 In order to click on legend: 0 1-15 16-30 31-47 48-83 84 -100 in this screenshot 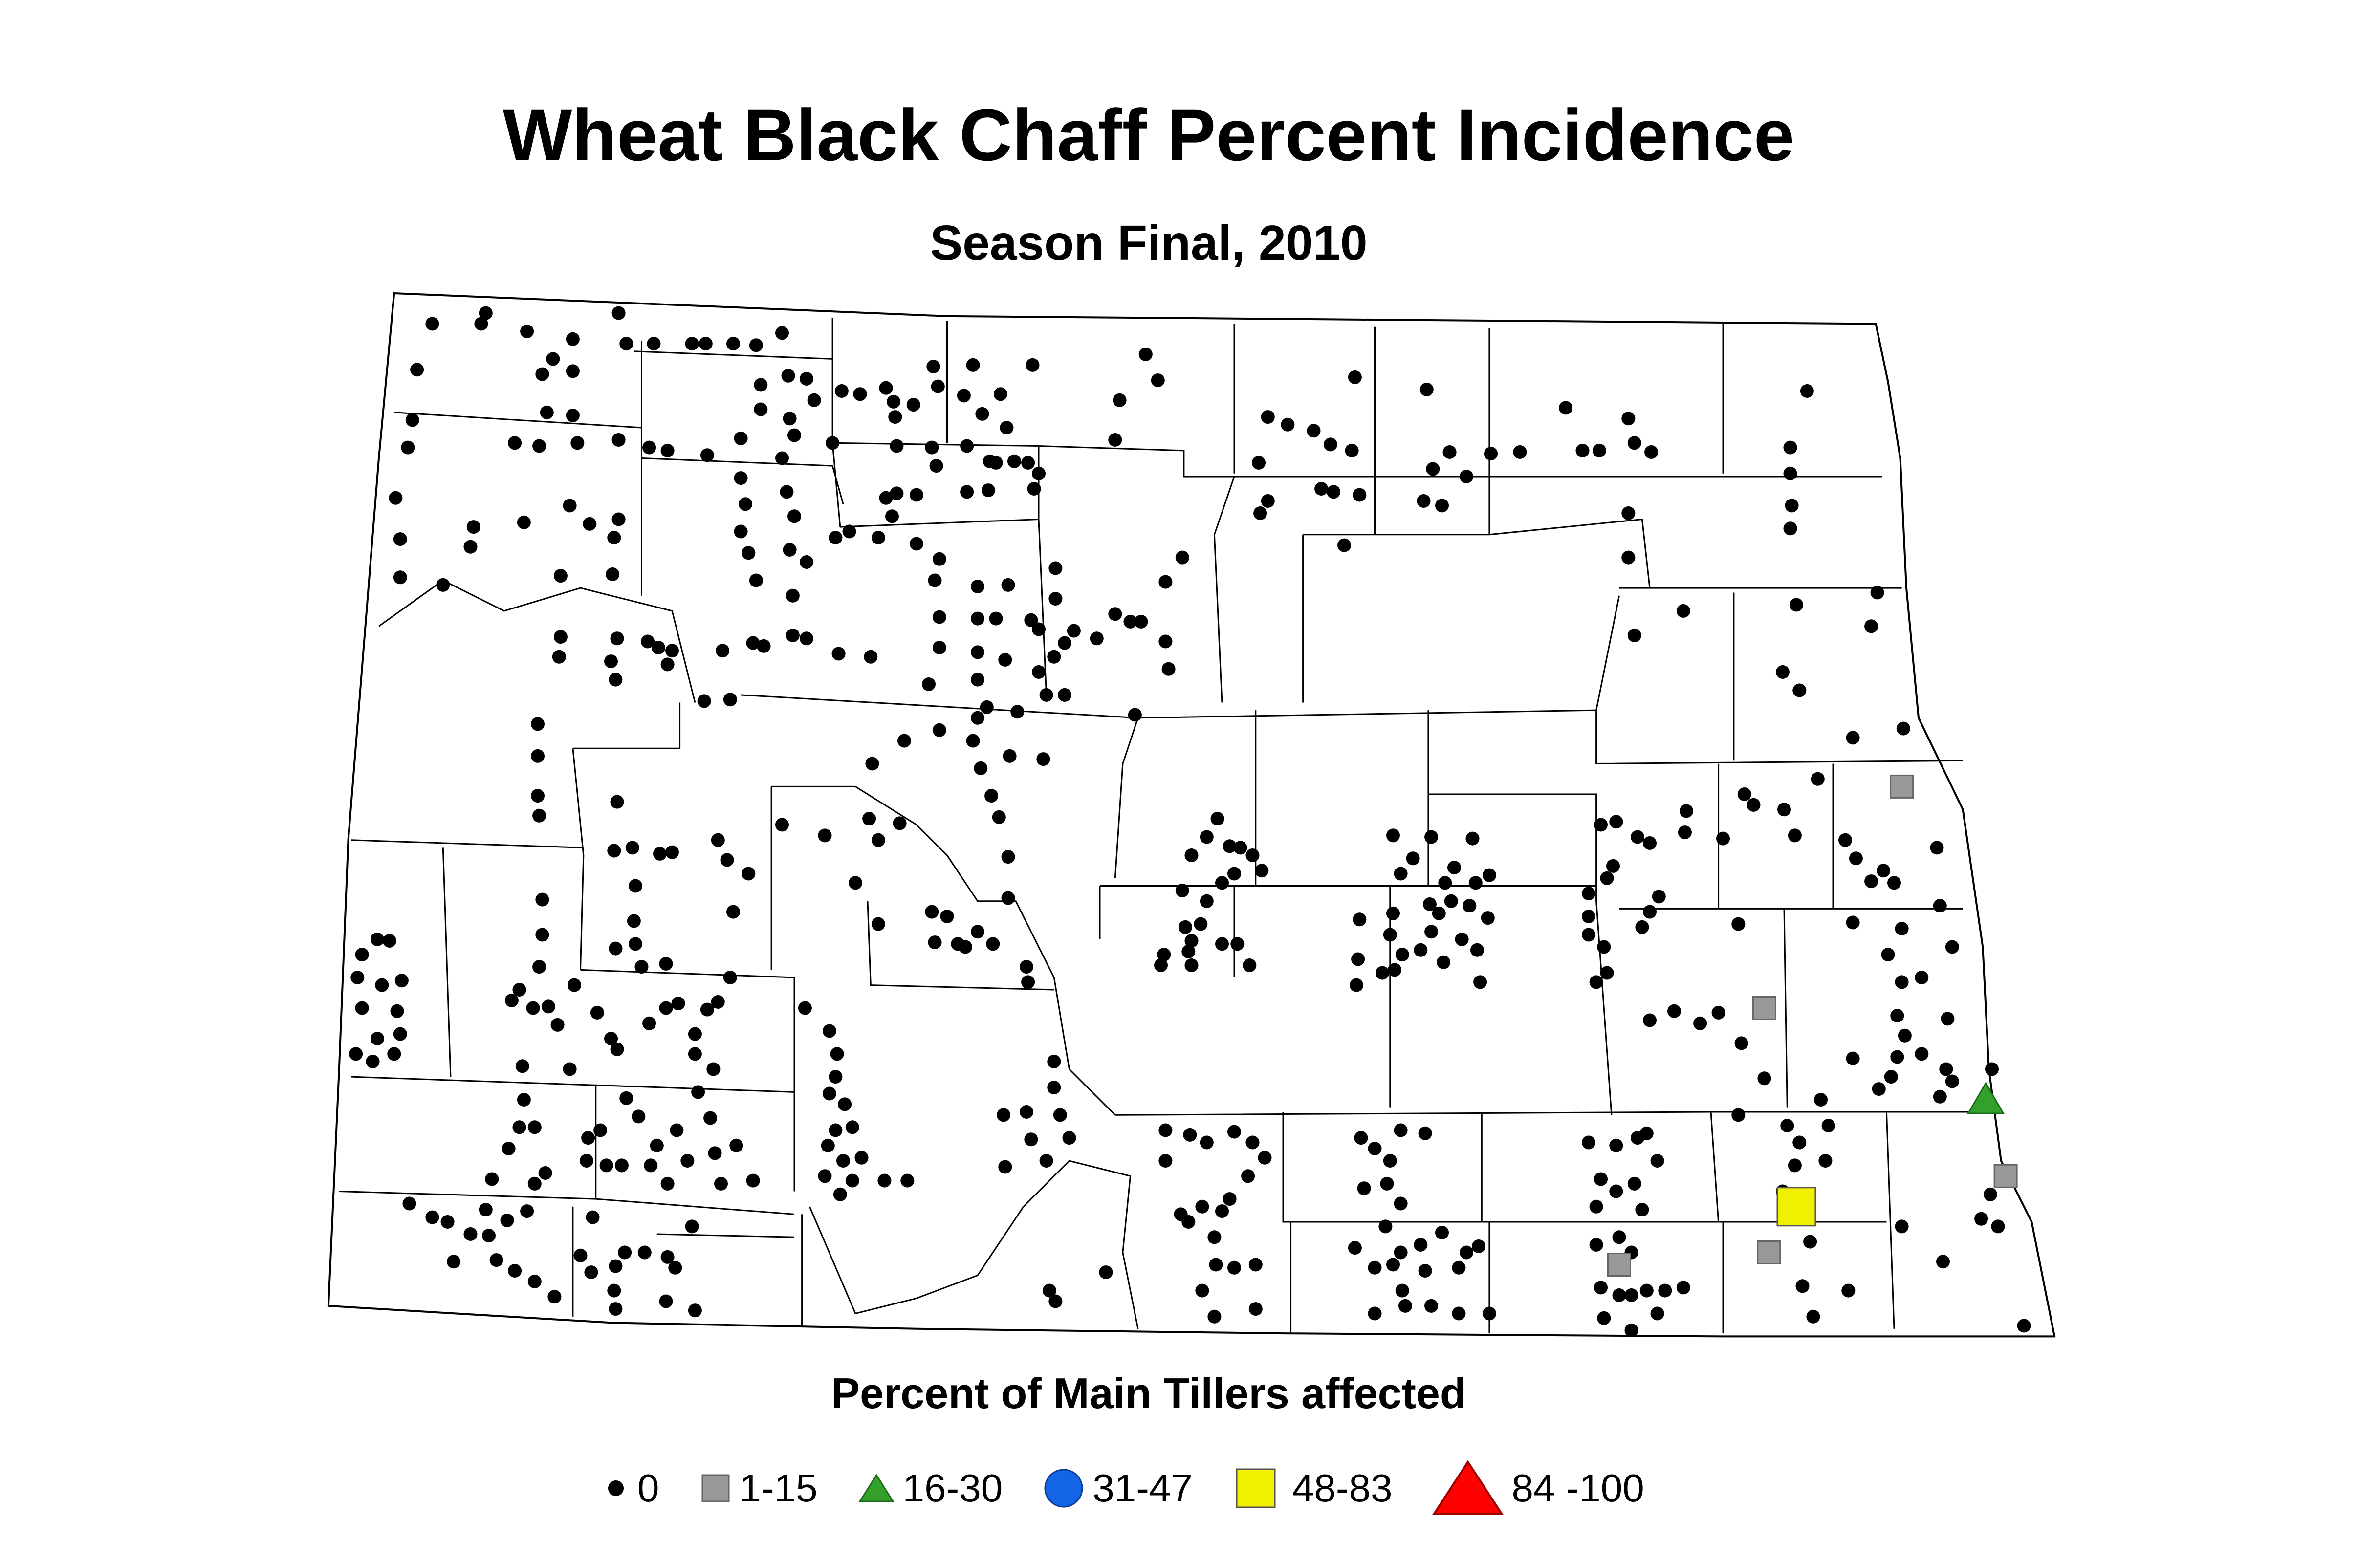, I will do `click(1142, 1488)`.